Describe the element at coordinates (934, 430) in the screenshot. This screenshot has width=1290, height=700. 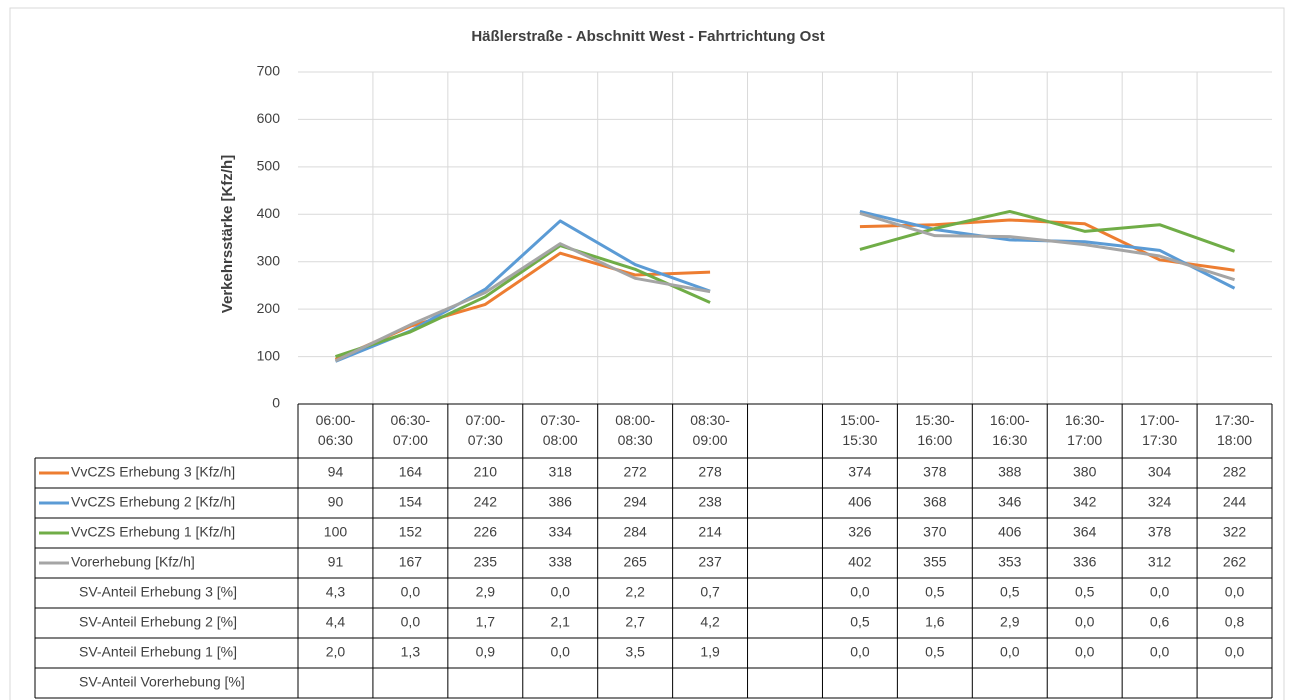
I see `x-tick-label: 15:30-16:00` at that location.